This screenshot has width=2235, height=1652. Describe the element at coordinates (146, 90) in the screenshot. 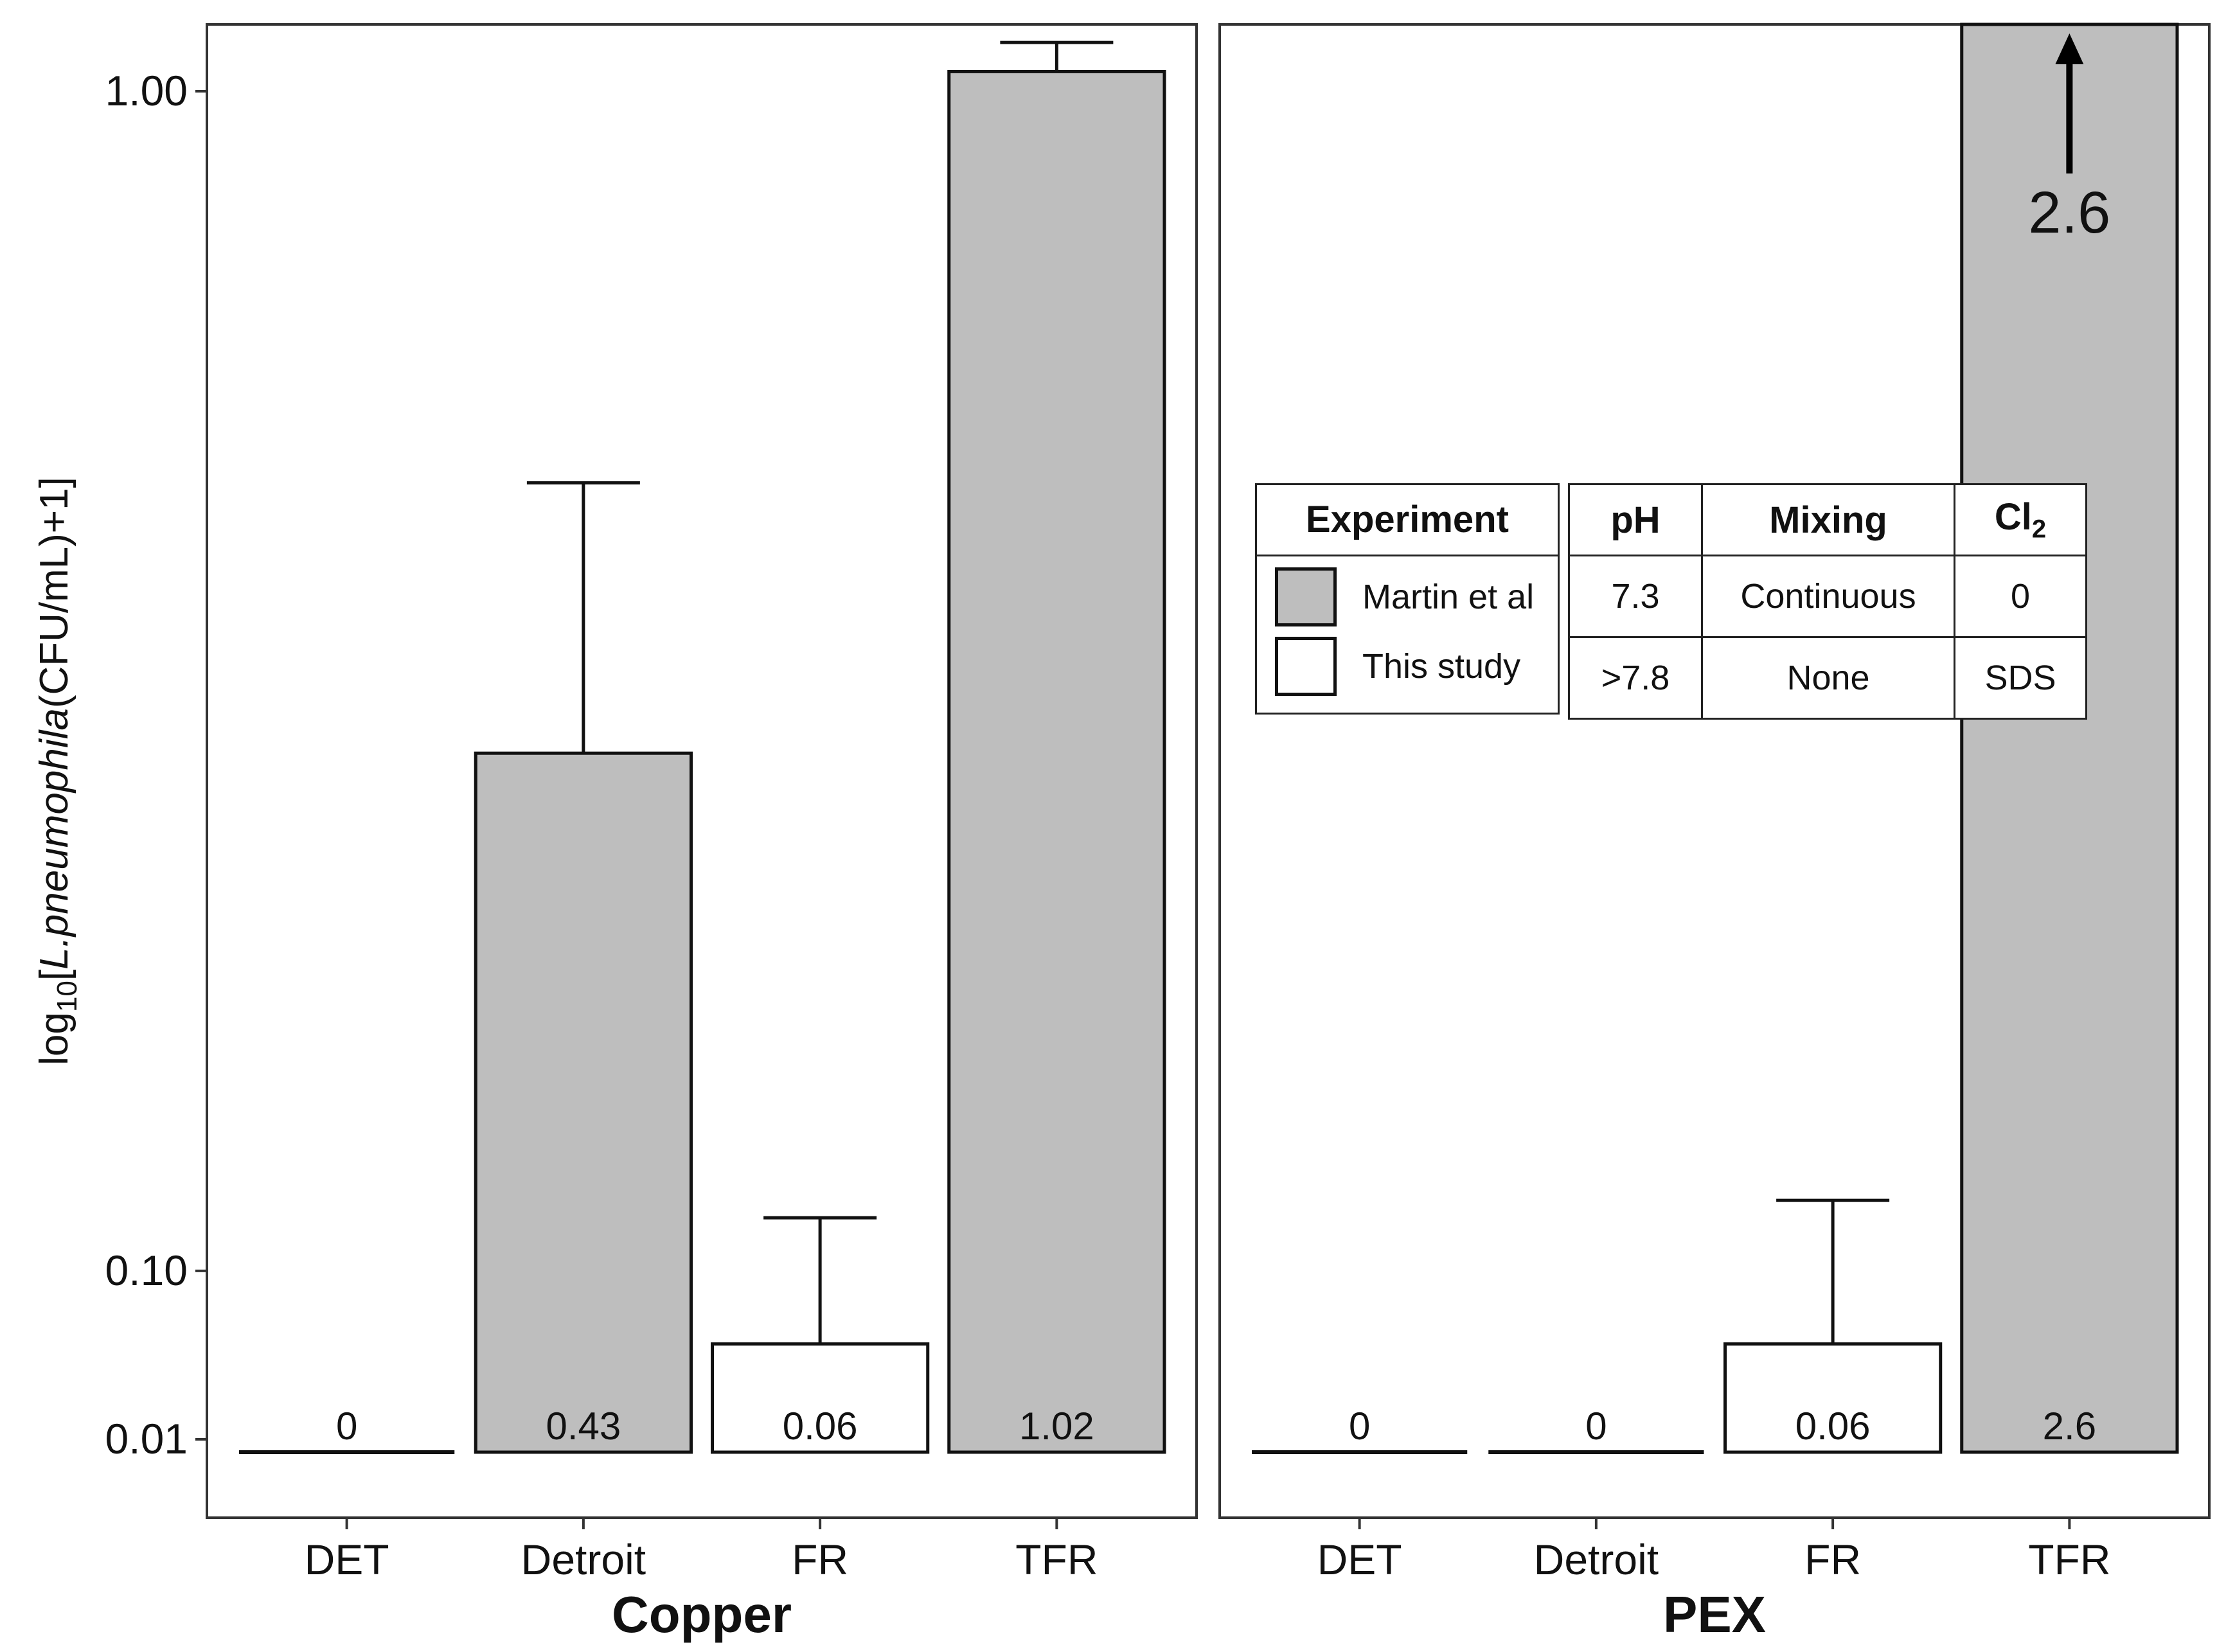

I see `y-tick-label: 1.00` at that location.